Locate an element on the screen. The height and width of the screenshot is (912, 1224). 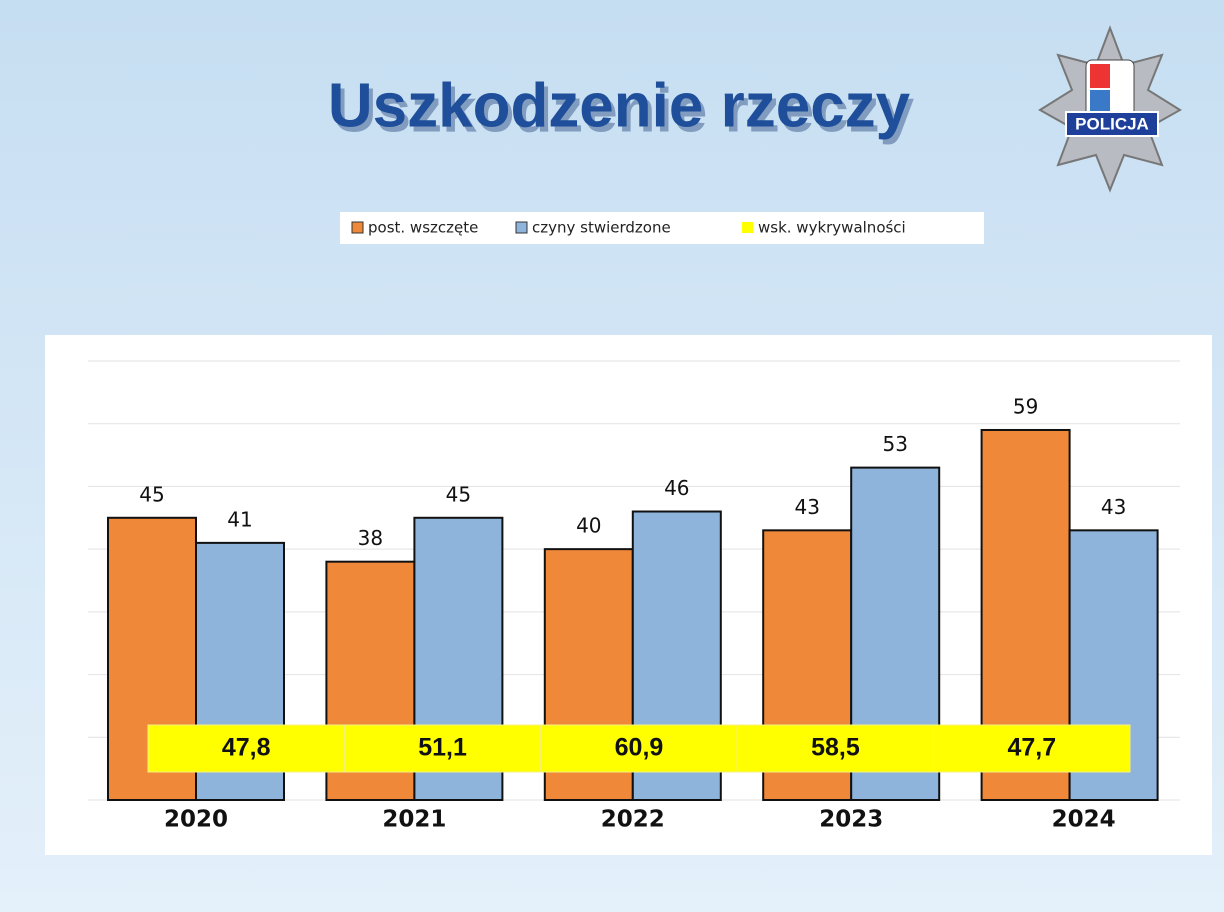
x-tick-label: 2023 is located at coordinates (851, 820).